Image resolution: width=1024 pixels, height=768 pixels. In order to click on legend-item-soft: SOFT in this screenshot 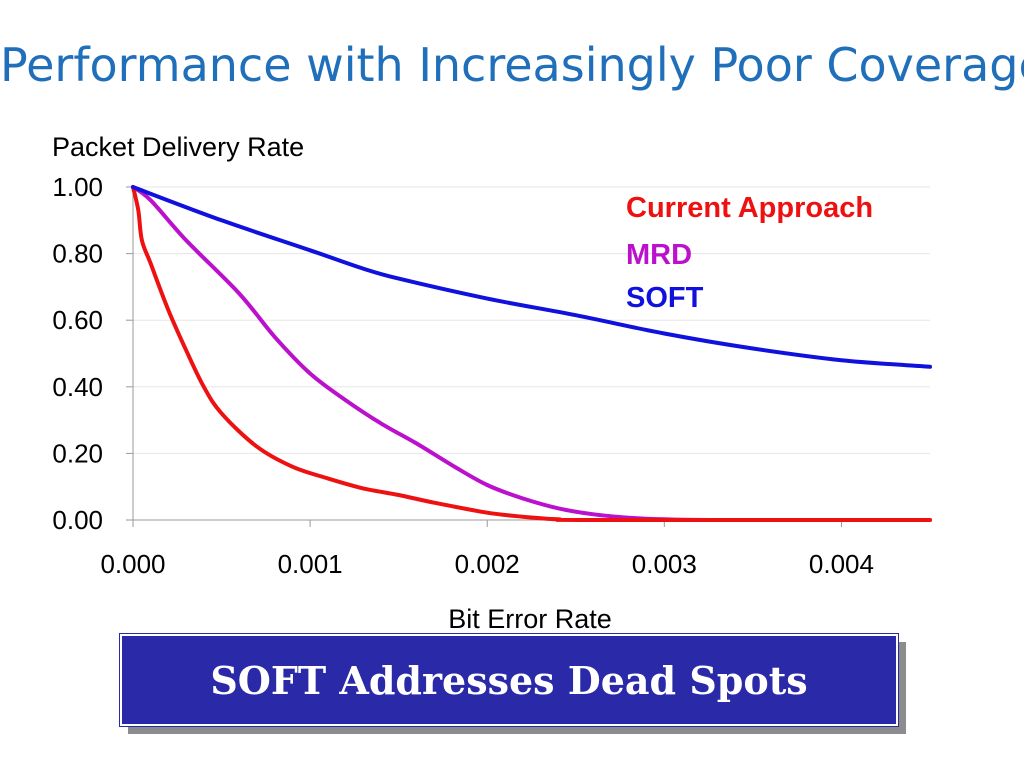, I will do `click(665, 298)`.